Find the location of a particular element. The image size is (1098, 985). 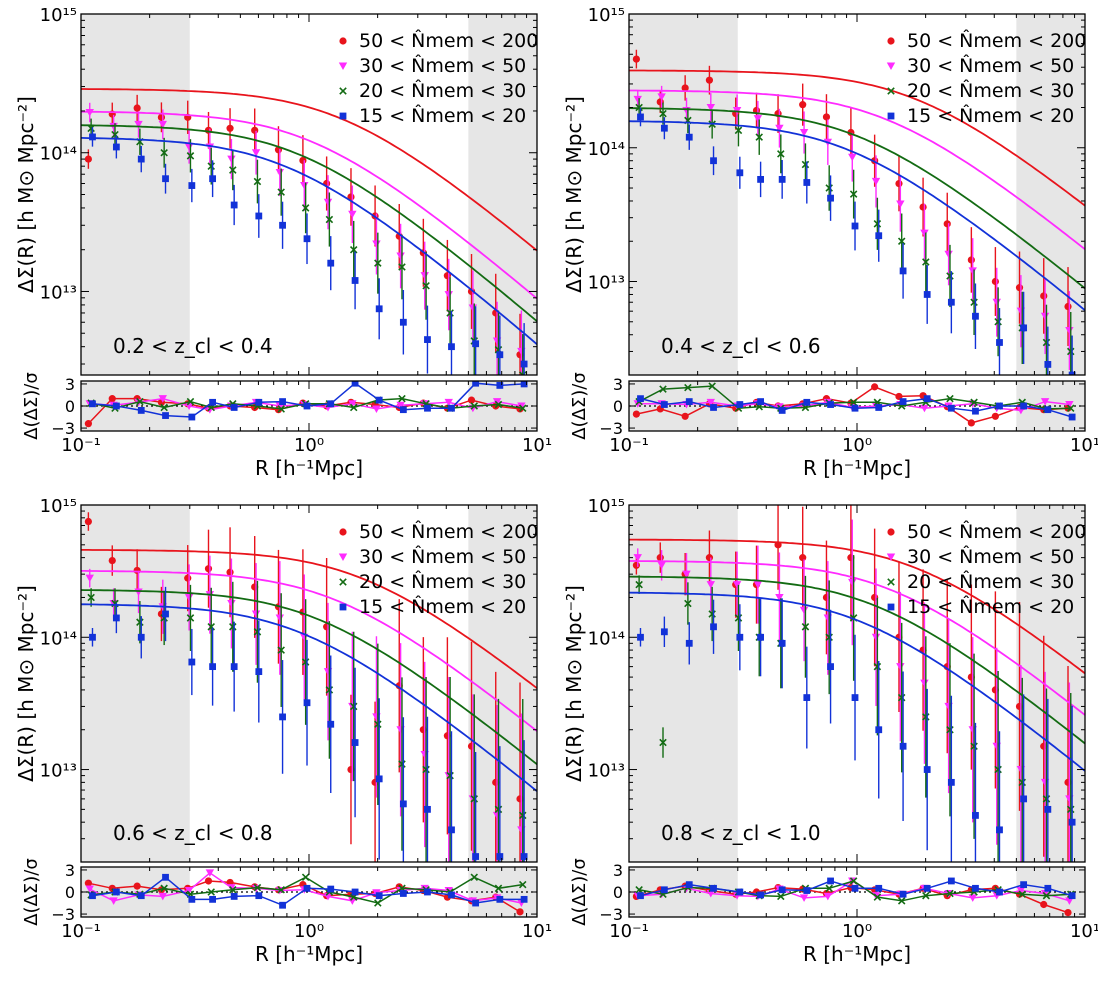

legend-label: 20 < N̂mem < 30 is located at coordinates (990, 582).